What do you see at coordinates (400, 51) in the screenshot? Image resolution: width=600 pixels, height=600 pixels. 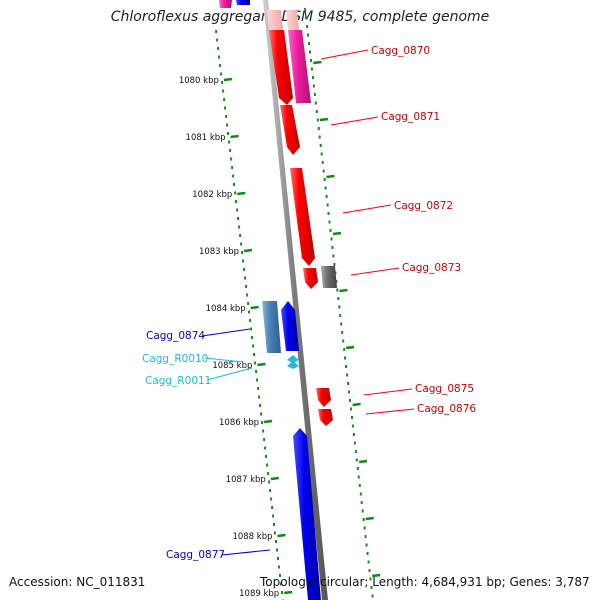 I see `gene-label-cagg-0870: Cagg_0870` at bounding box center [400, 51].